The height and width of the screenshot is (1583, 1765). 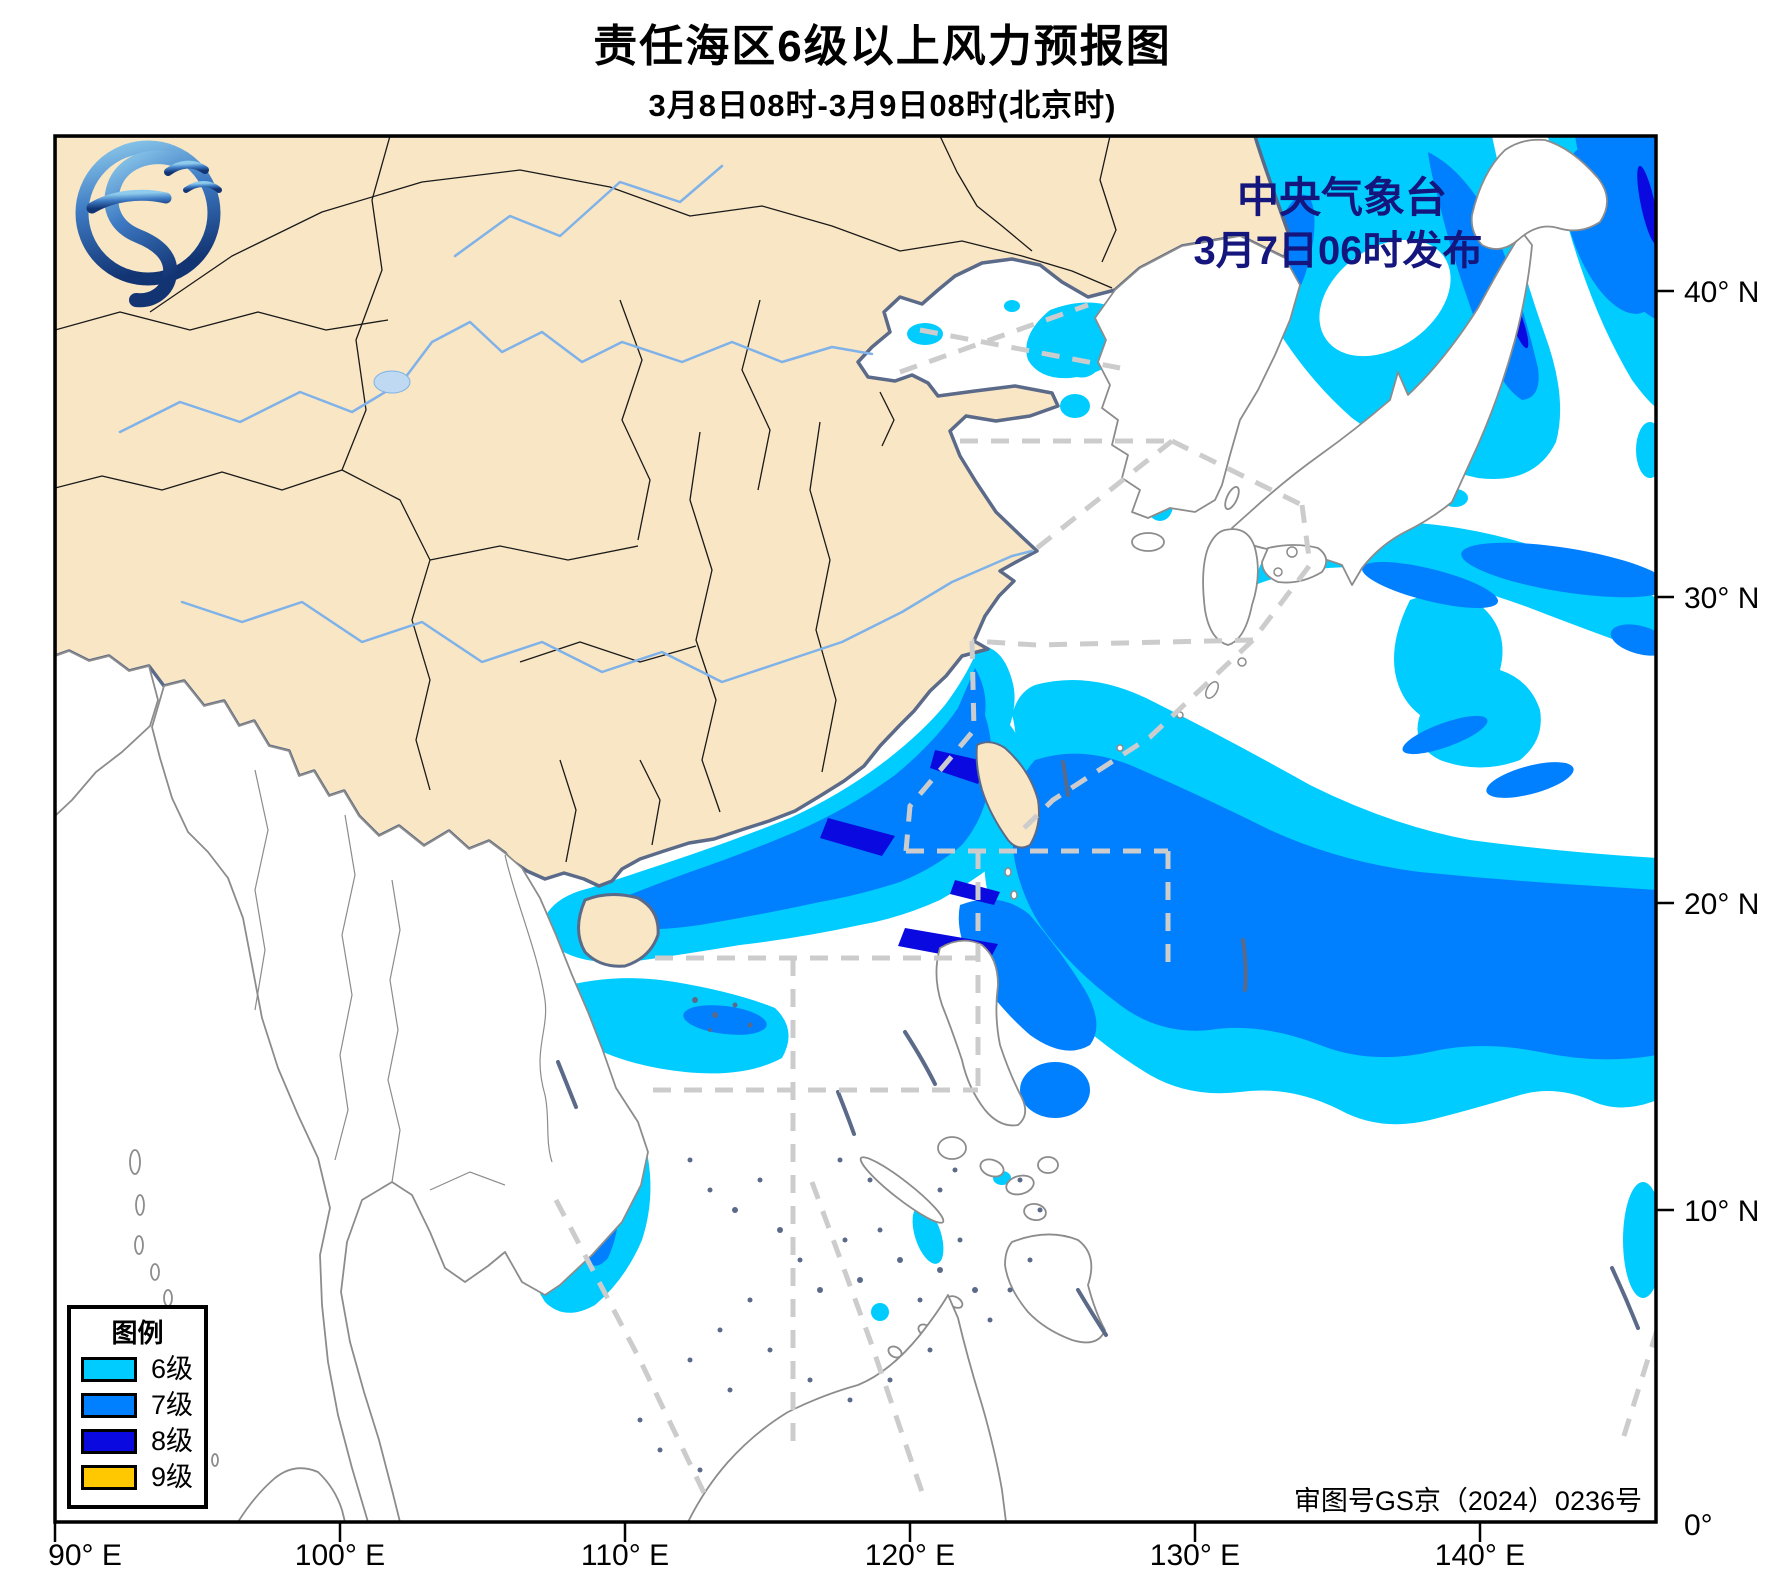 What do you see at coordinates (137, 1369) in the screenshot?
I see `legend-row-6: 6级` at bounding box center [137, 1369].